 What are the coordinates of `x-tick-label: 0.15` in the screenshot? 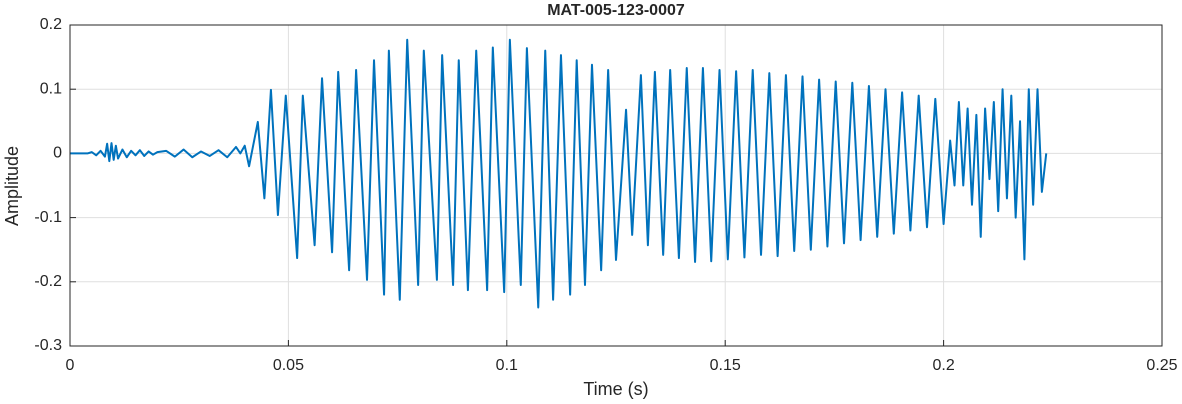 It's located at (725, 365).